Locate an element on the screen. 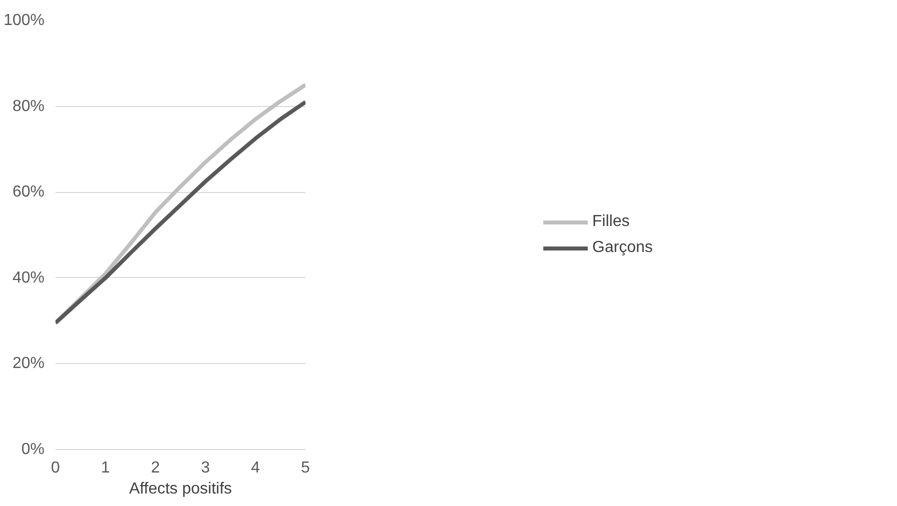  x-axis-title: Affects positifs is located at coordinates (180, 489).